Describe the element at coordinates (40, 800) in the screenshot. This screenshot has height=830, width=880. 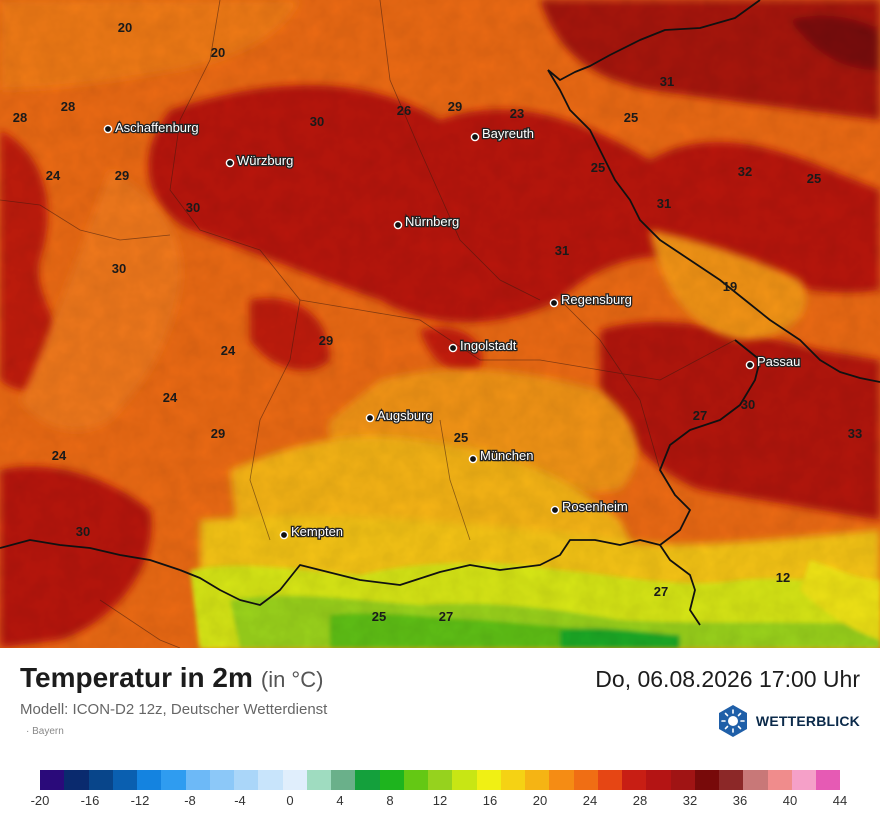
I see `scale-tick-label: -20` at that location.